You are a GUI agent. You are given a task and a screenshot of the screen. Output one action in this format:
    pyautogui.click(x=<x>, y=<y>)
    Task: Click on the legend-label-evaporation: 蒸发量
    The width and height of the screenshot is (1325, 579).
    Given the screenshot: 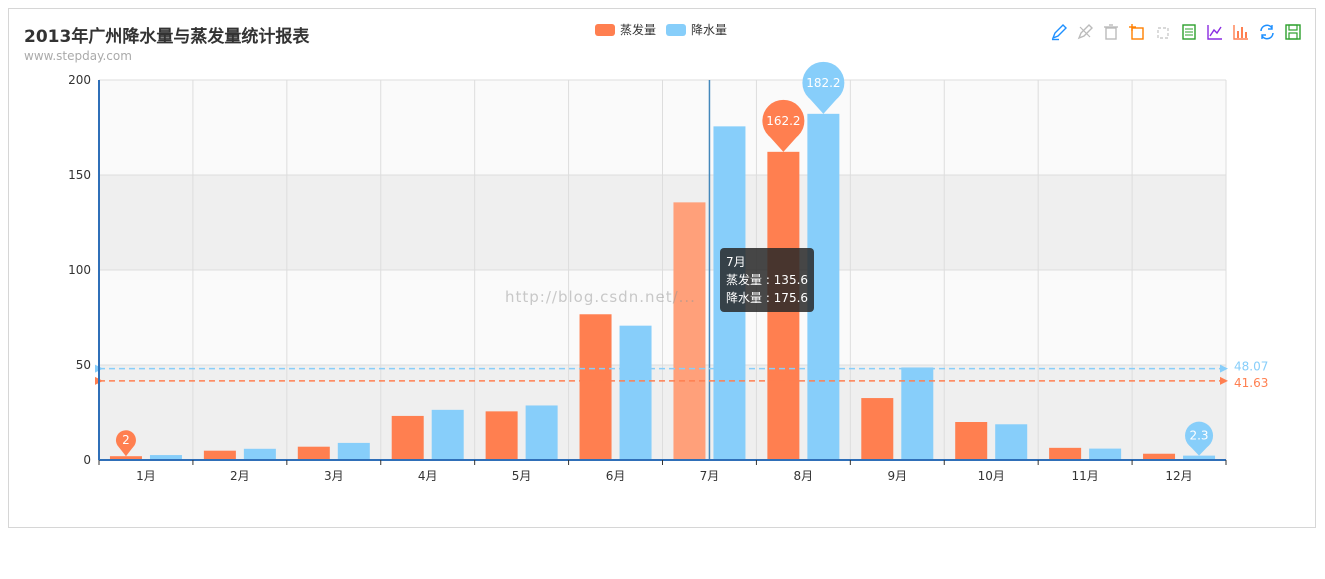 What is the action you would take?
    pyautogui.click(x=638, y=30)
    